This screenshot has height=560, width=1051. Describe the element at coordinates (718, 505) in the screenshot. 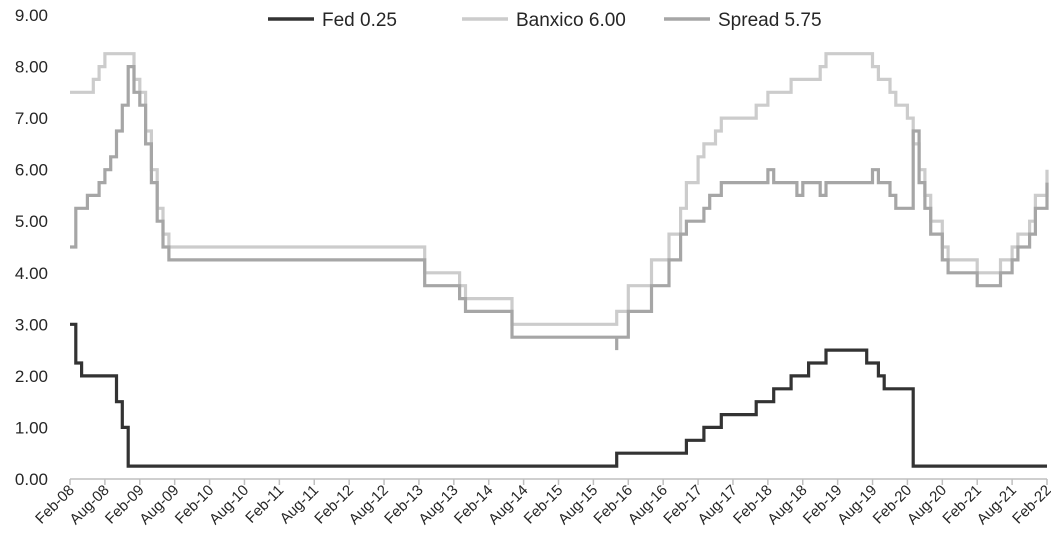

I see `x-tick-label: Aug-17` at that location.